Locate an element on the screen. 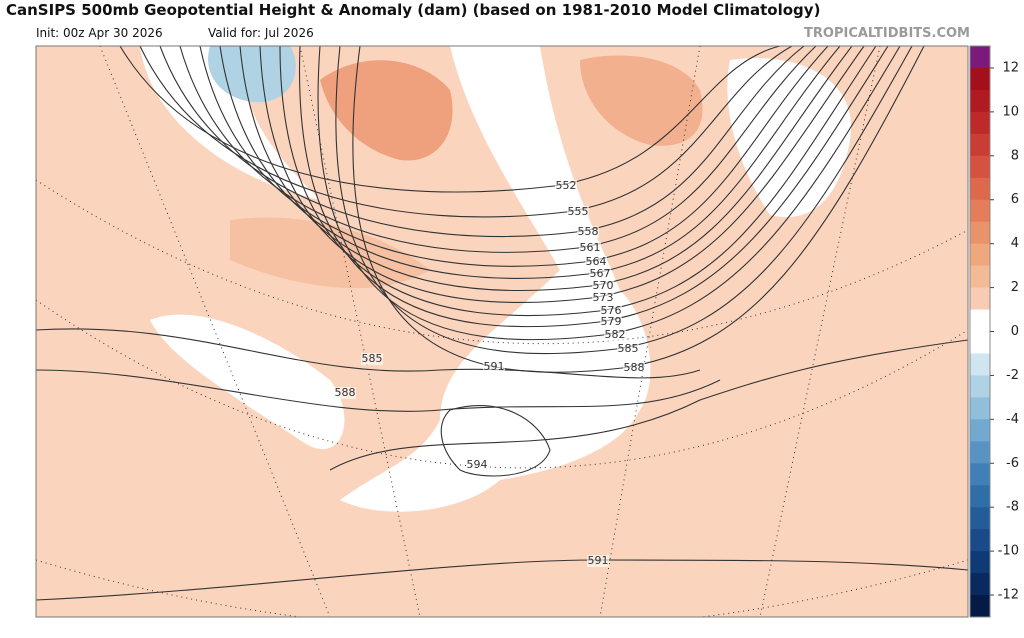  negative-anomaly is located at coordinates (252, 74).